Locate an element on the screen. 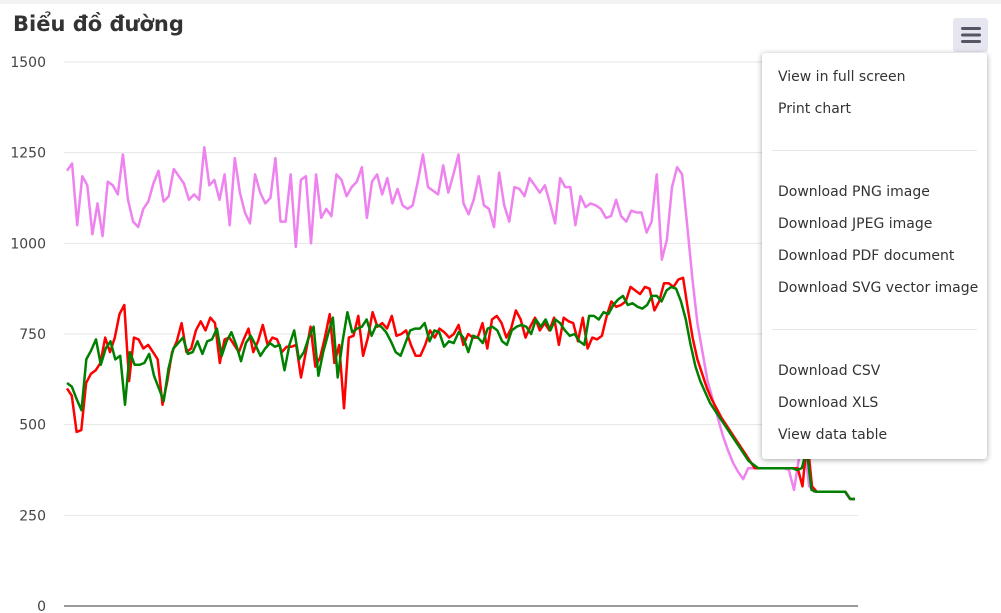 This screenshot has height=613, width=1001. y-tick-label: 750 is located at coordinates (32, 335).